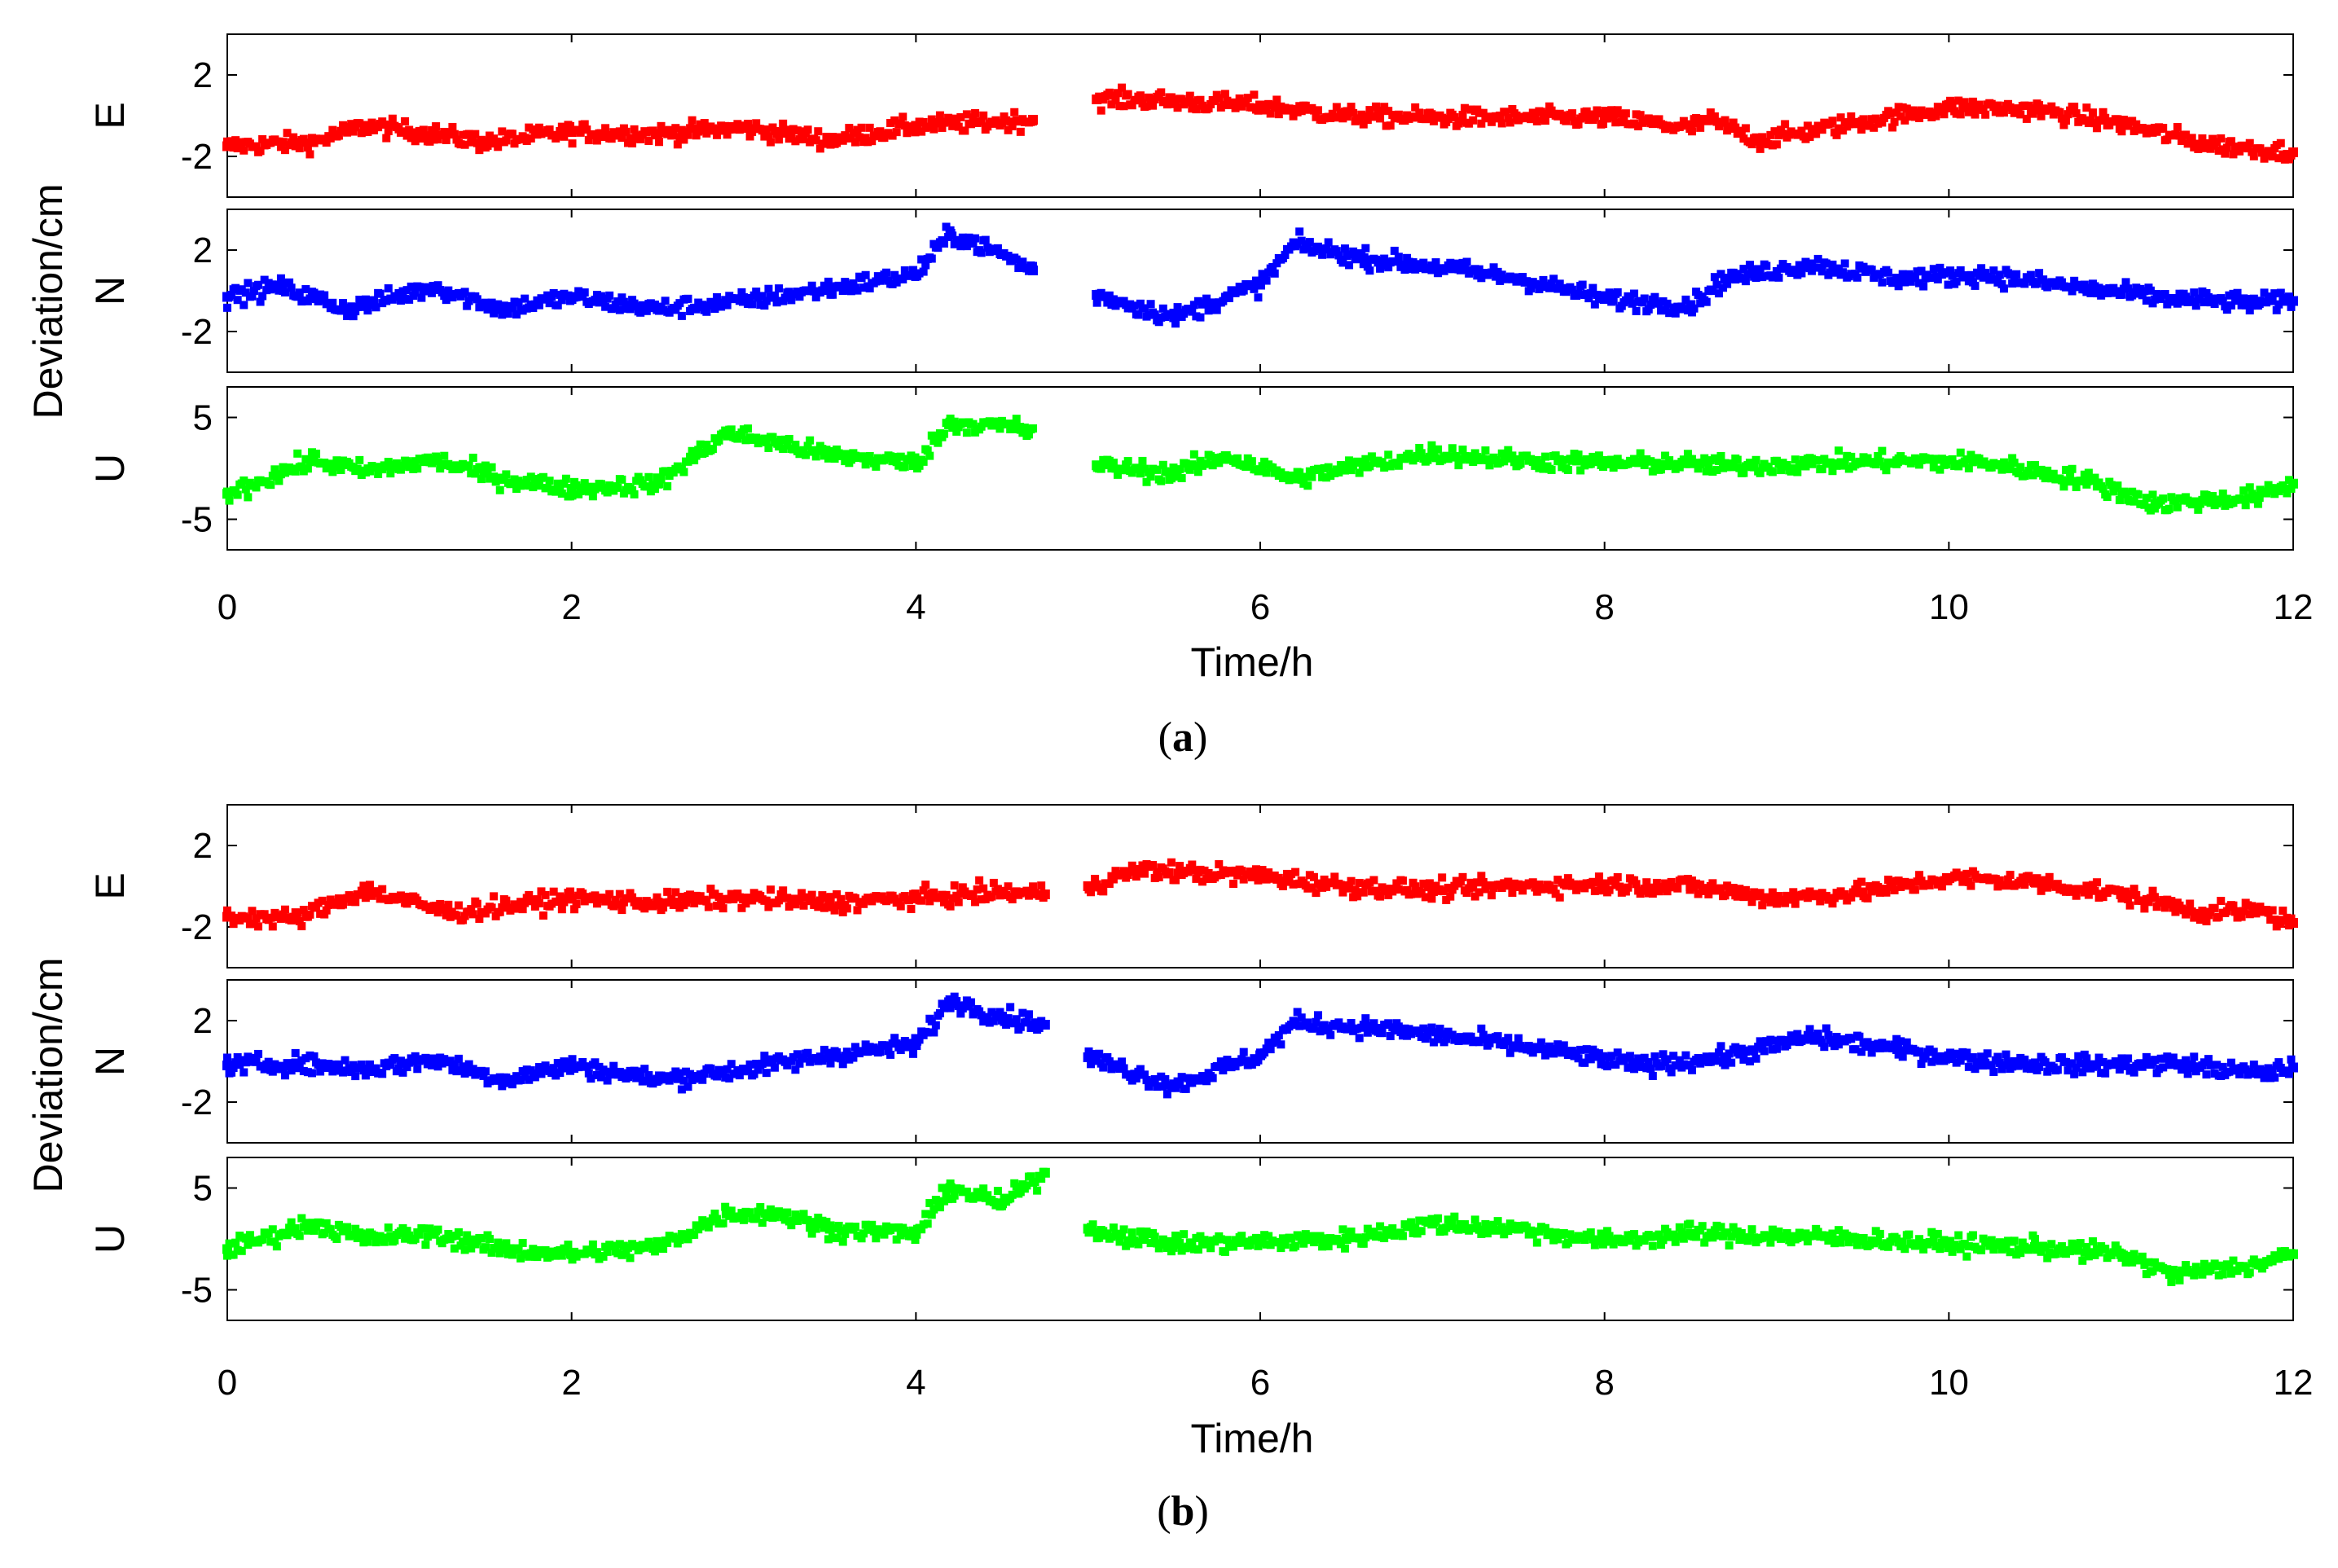 This screenshot has height=1568, width=2338. Describe the element at coordinates (110, 1061) in the screenshot. I see `component-label-N: N` at that location.